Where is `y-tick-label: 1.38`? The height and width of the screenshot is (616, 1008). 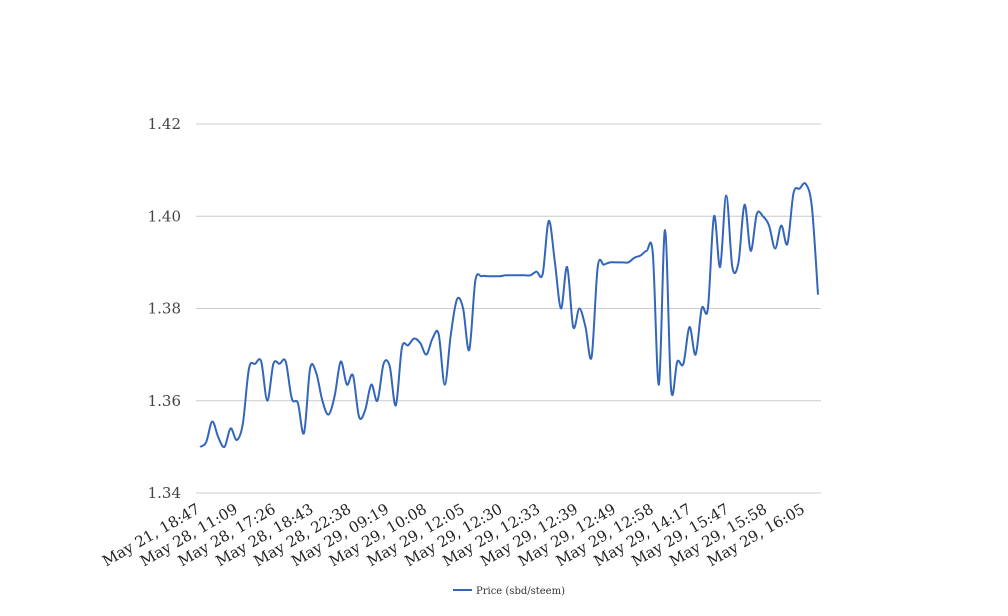 y-tick-label: 1.38 is located at coordinates (164, 309).